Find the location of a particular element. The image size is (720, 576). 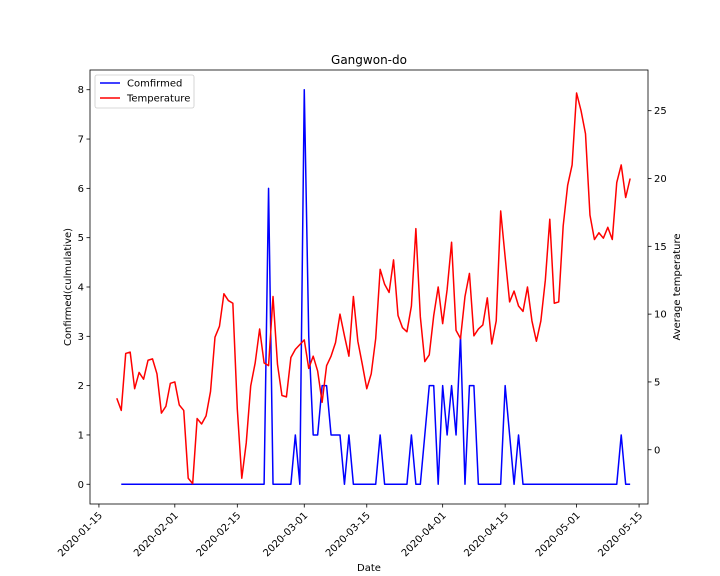

x-tick-label: 2020-04-15 is located at coordinates (486, 534).